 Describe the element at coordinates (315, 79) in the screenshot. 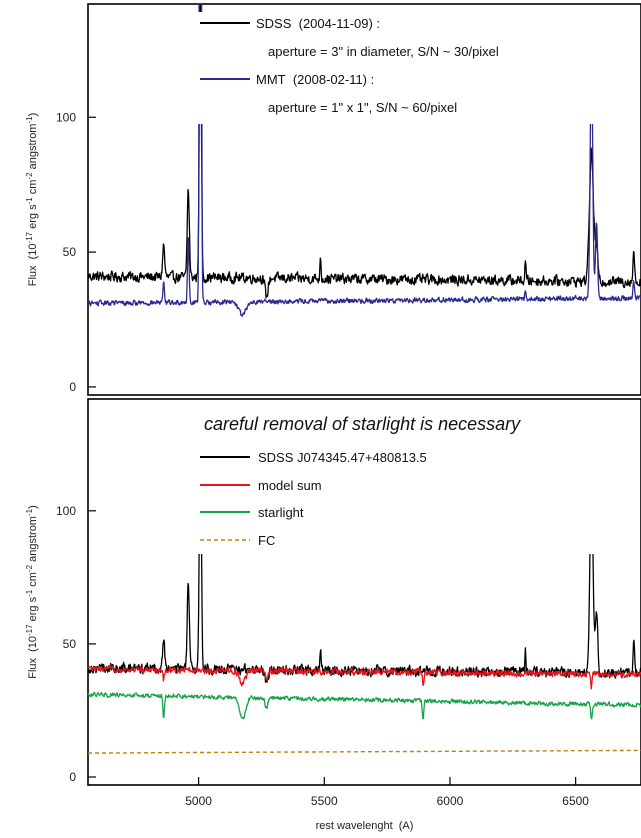

I see `legend-label-mmt-2008: MMT (2008-02-11) :` at that location.